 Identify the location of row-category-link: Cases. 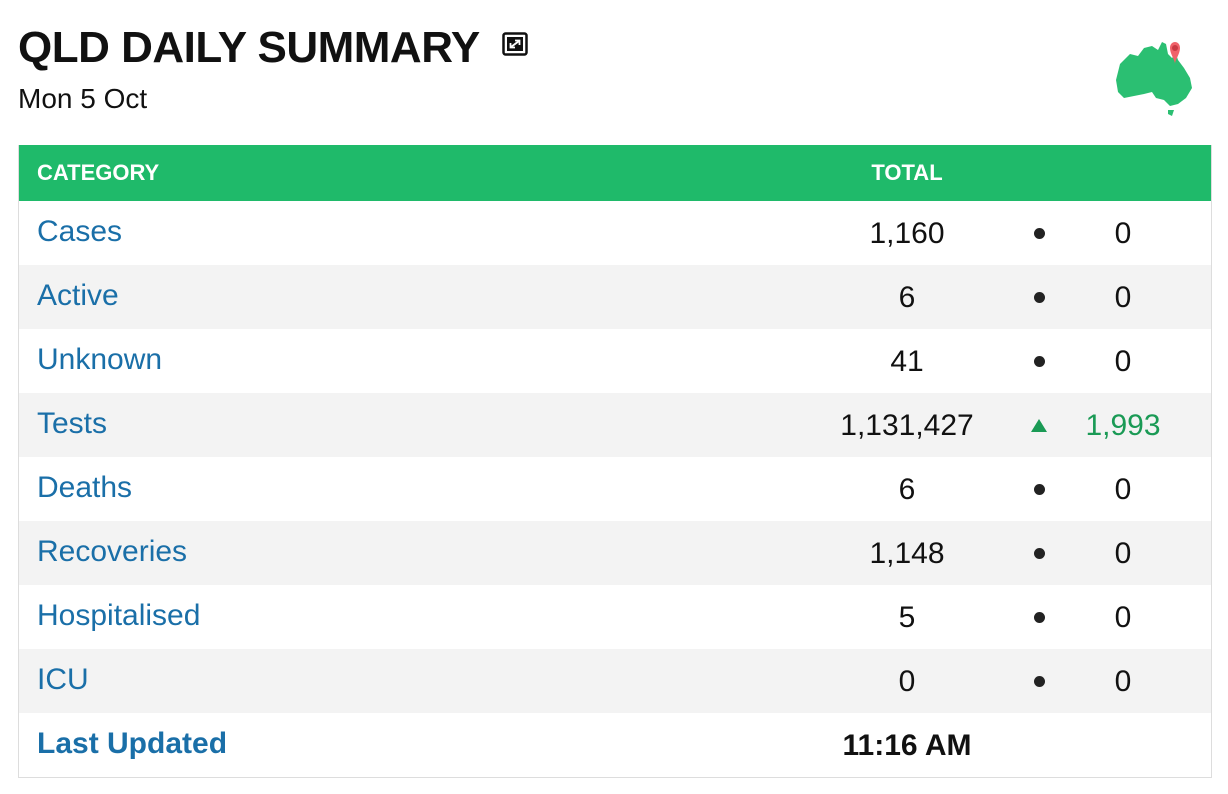
(80, 231).